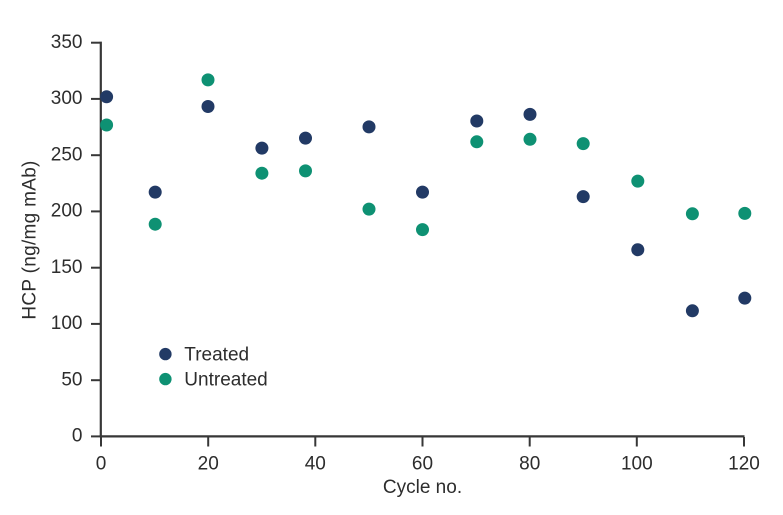 This screenshot has width=783, height=515. What do you see at coordinates (208, 463) in the screenshot?
I see `svg-text: 20` at bounding box center [208, 463].